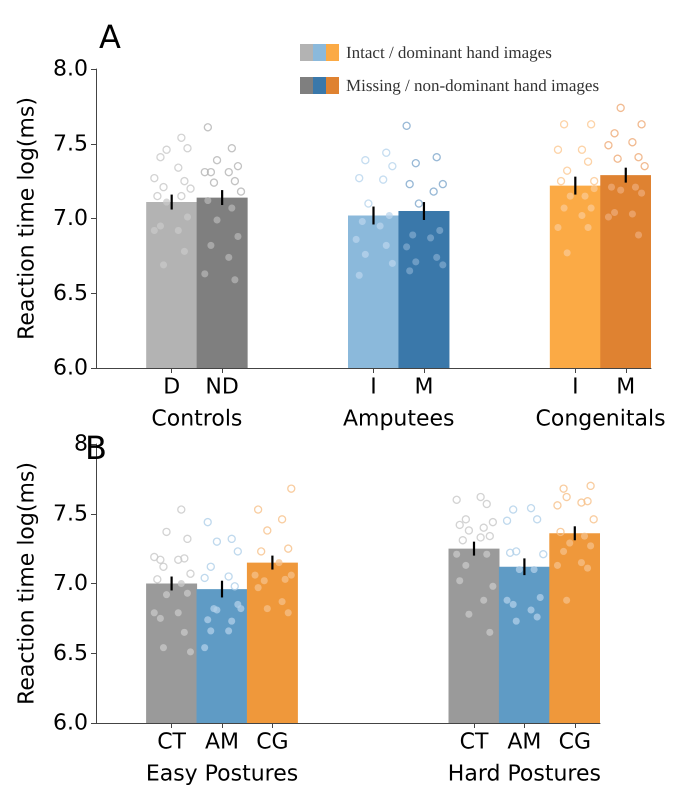 This screenshot has height=785, width=694. What do you see at coordinates (398, 419) in the screenshot?
I see `text: Amputees` at bounding box center [398, 419].